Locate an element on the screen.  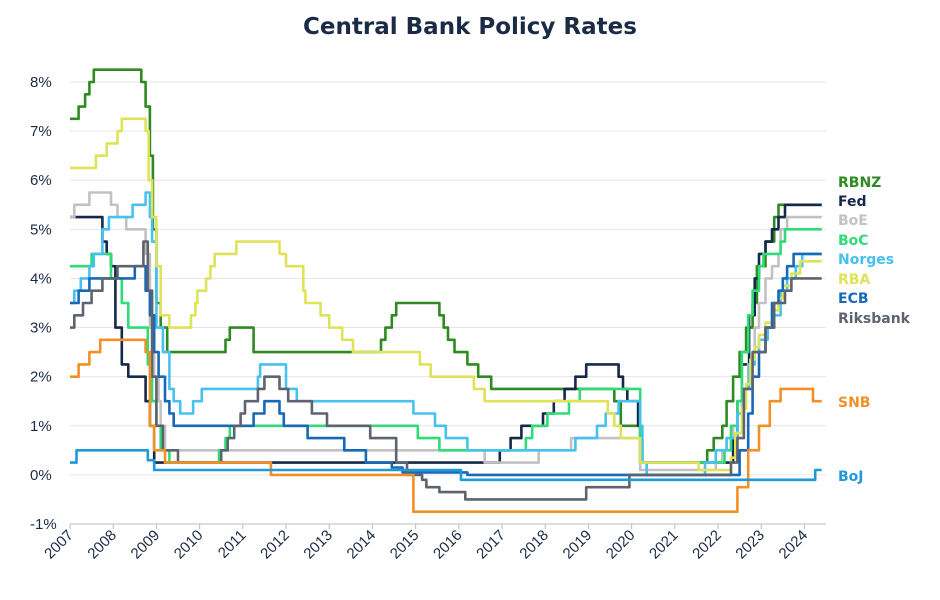
x-tick-label: 2014 is located at coordinates (362, 545).